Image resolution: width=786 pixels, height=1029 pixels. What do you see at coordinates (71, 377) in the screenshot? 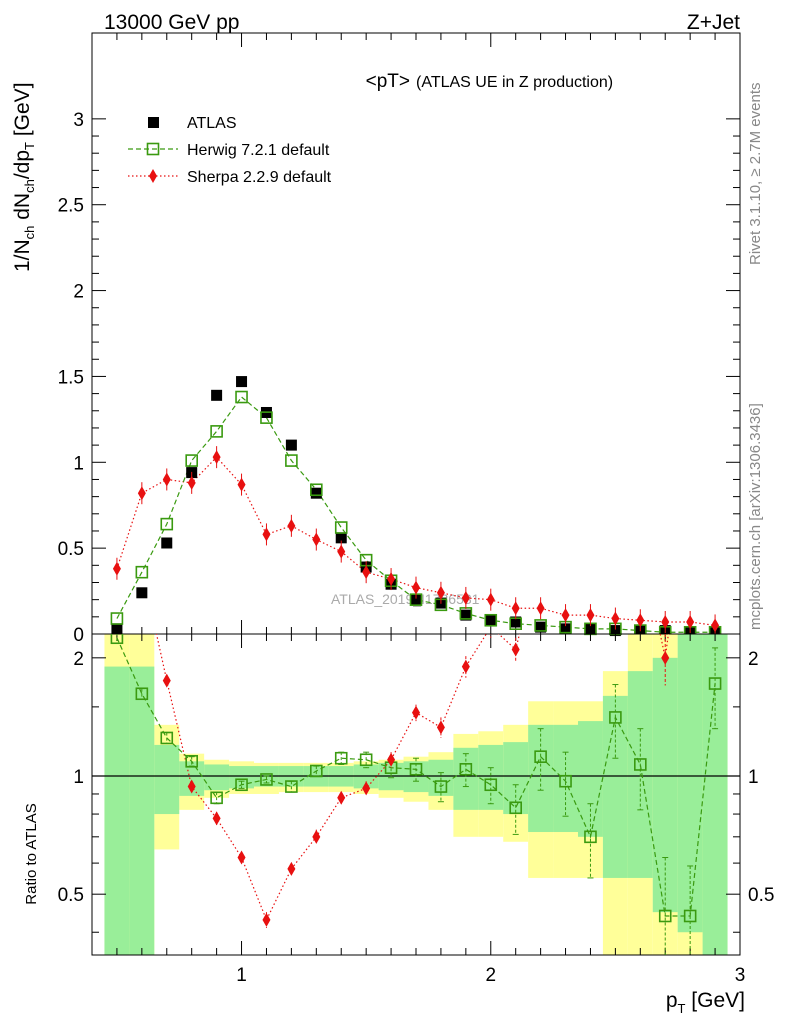
I see `main-ytick-label: 1.5` at bounding box center [71, 377].